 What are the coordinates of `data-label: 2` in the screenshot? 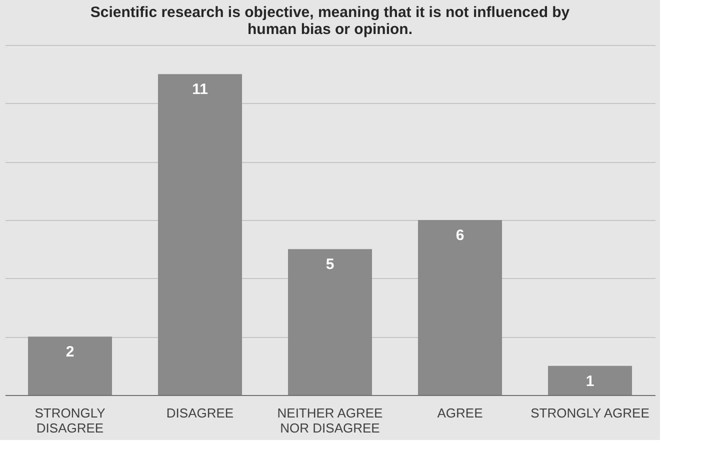 It's located at (70, 352).